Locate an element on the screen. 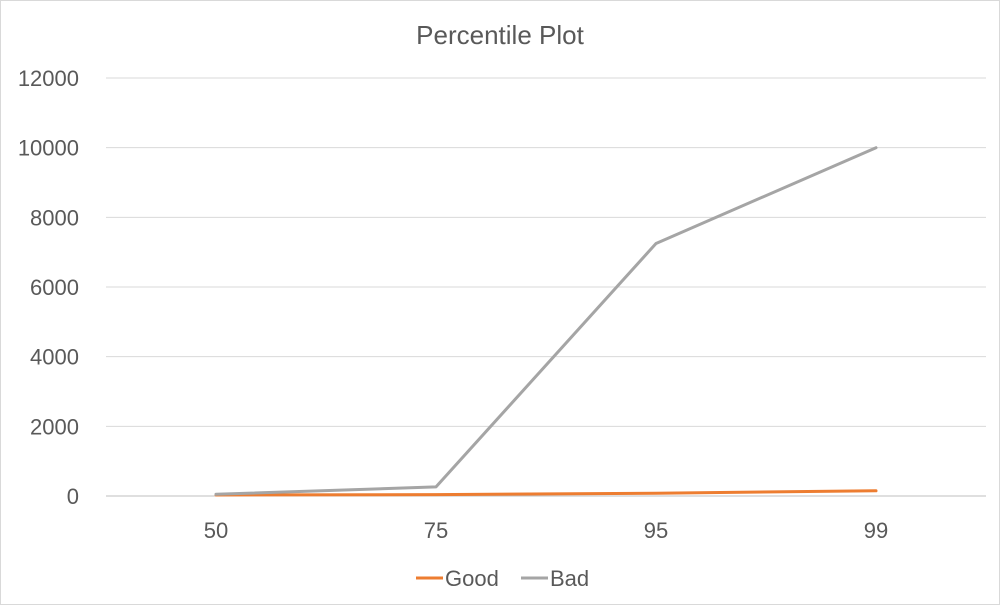  x-tick-label: 50 is located at coordinates (216, 530).